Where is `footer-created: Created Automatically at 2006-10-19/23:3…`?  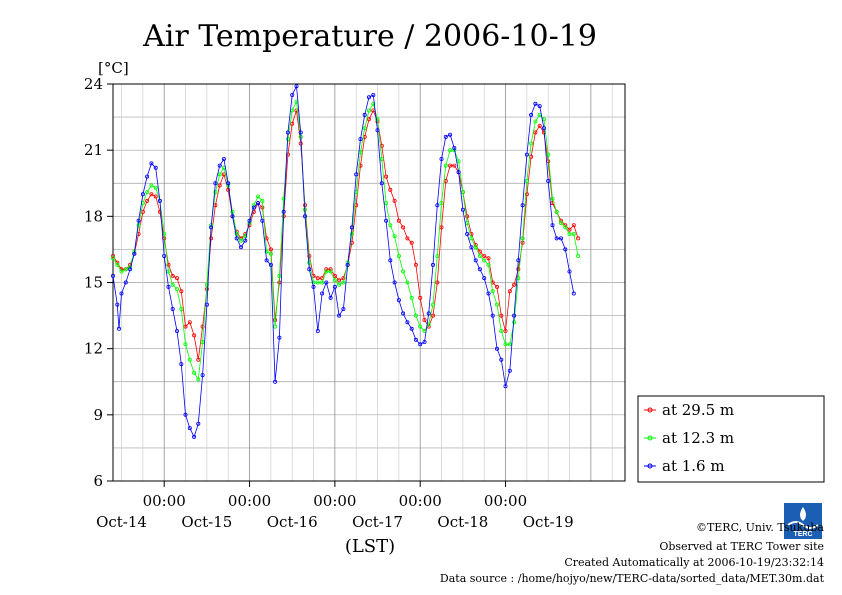
footer-created: Created Automatically at 2006-10-19/23:3… is located at coordinates (694, 562).